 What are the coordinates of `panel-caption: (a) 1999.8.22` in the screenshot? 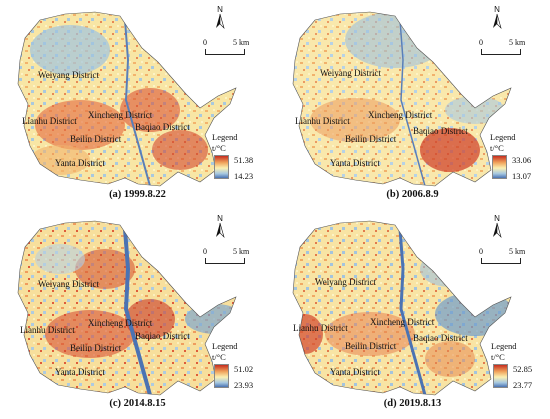 It's located at (137, 194).